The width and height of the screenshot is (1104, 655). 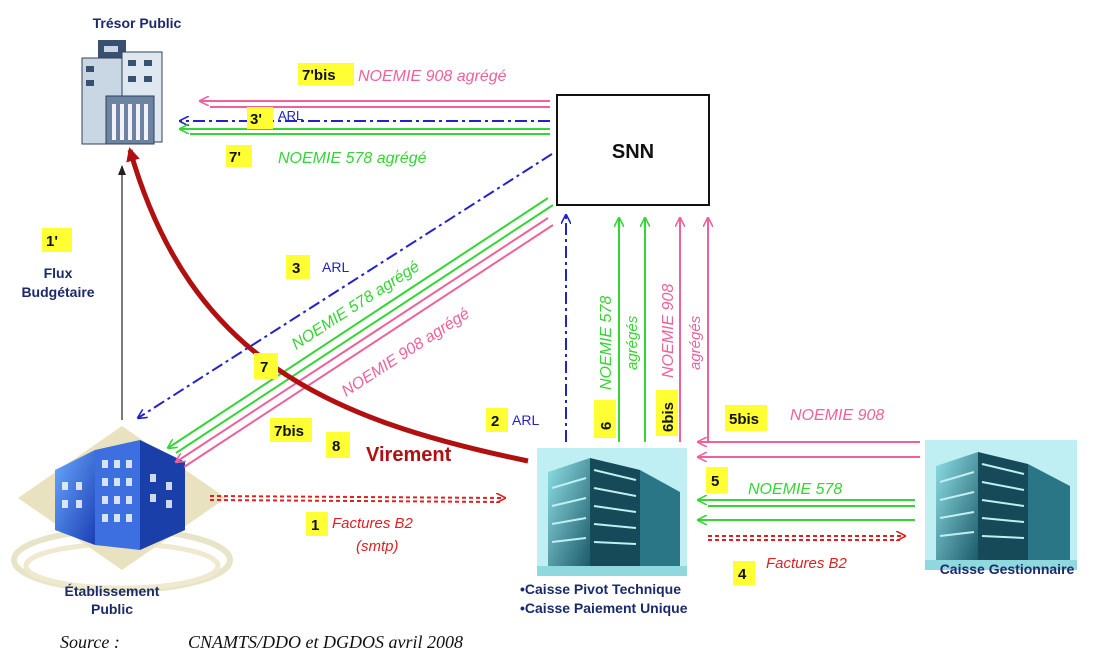 I want to click on badge-7prime, so click(x=239, y=156).